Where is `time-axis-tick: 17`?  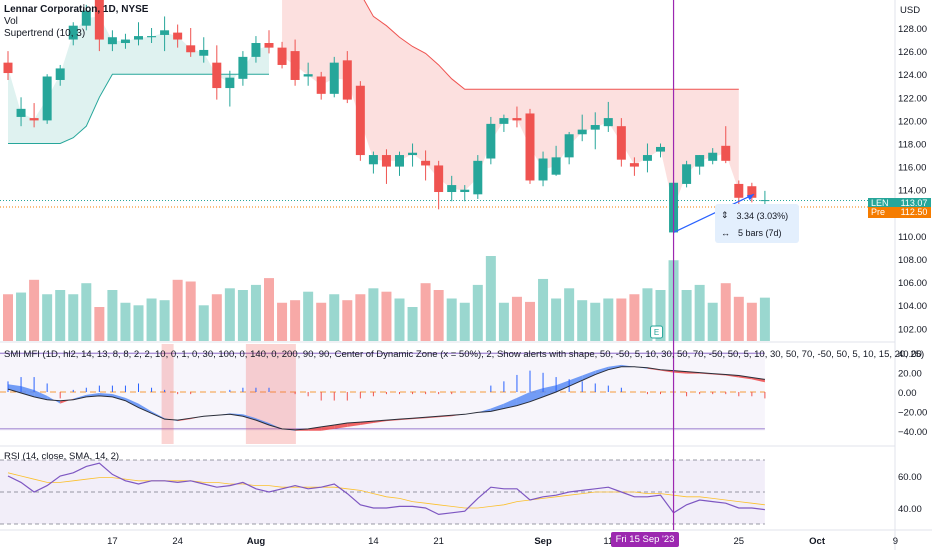 time-axis-tick: 17 is located at coordinates (112, 541).